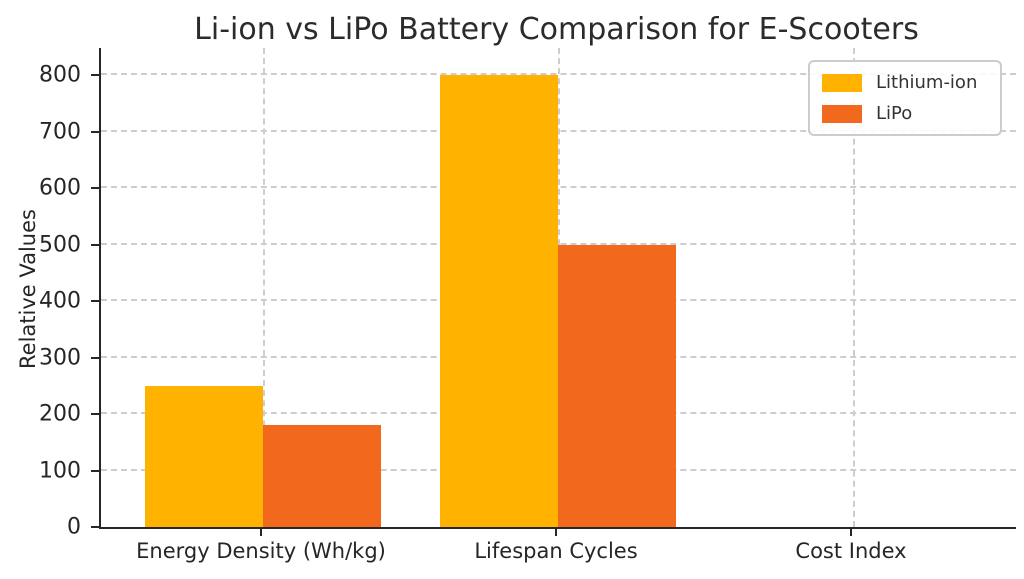  Describe the element at coordinates (264, 287) in the screenshot. I see `vertical-gridline-energy-density-wh-kg` at that location.